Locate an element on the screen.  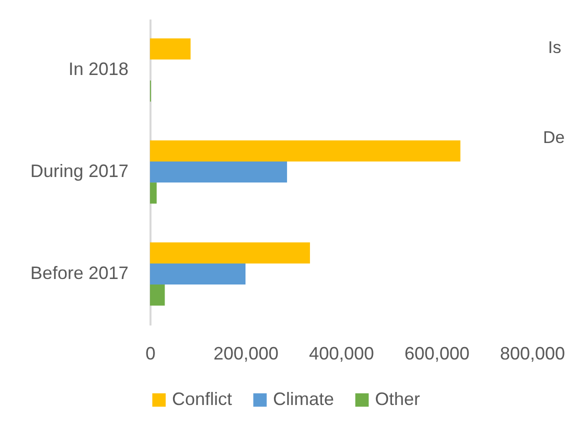
legend-label: Other is located at coordinates (397, 399).